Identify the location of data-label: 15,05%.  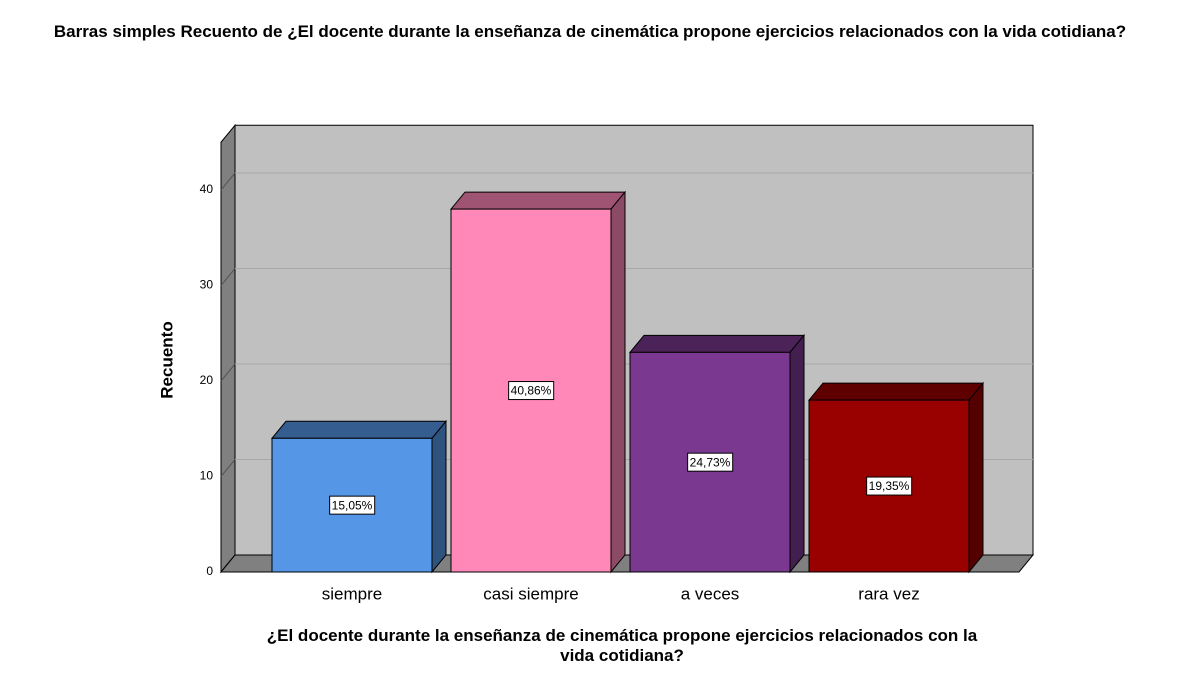
(352, 505).